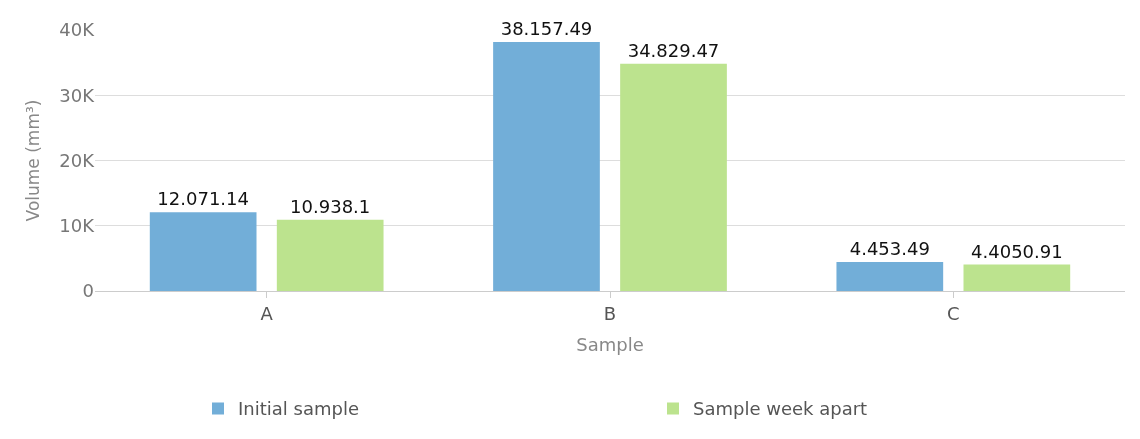  I want to click on y-tick-label: 0, so click(88, 291).